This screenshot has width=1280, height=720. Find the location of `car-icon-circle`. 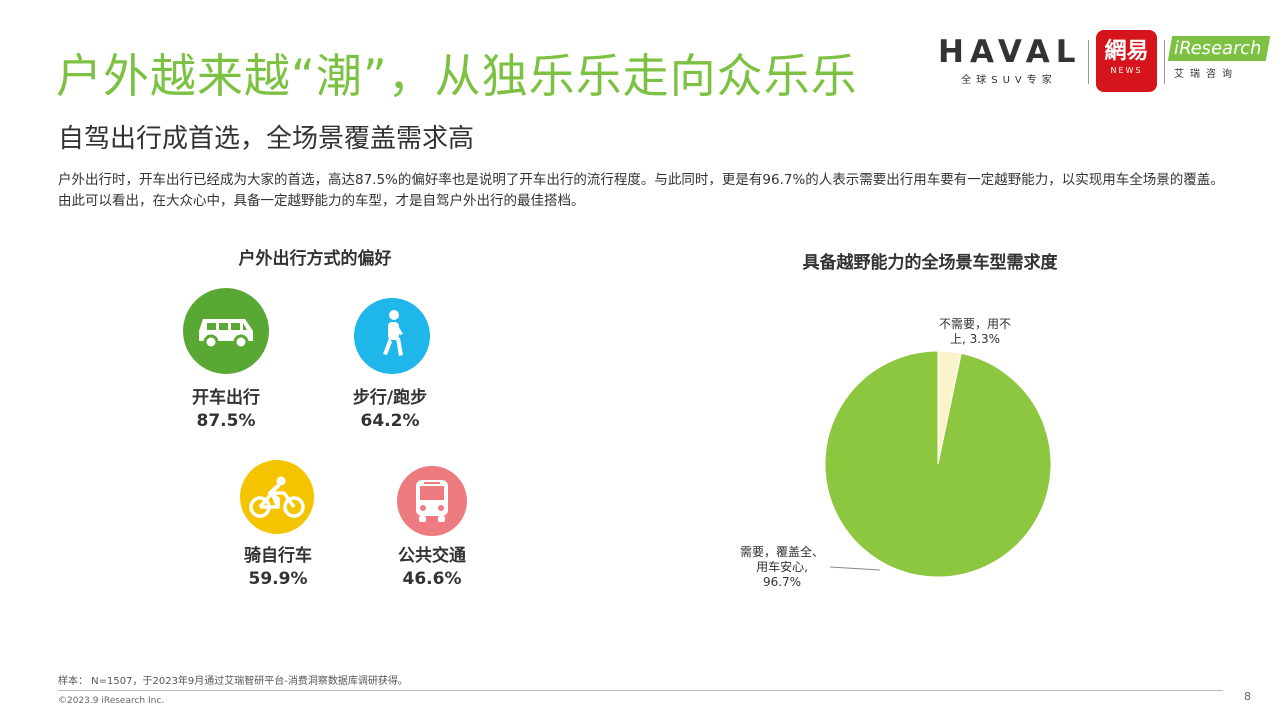

car-icon-circle is located at coordinates (226, 331).